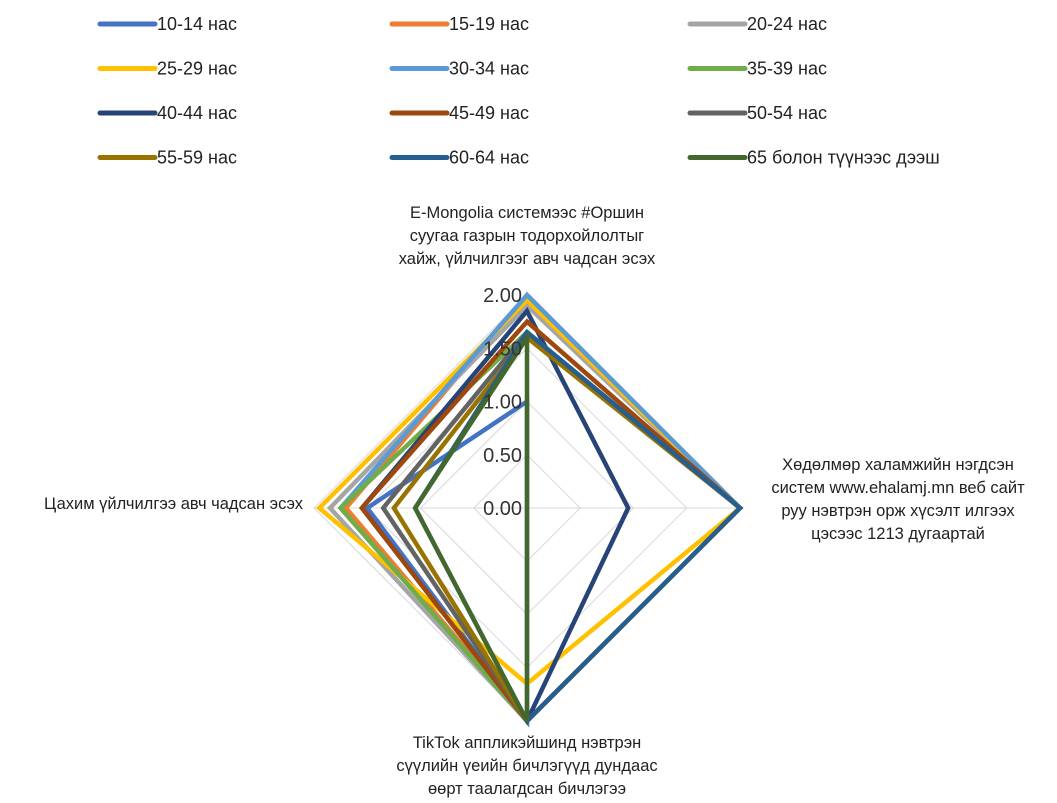 Image resolution: width=1057 pixels, height=803 pixels. What do you see at coordinates (787, 69) in the screenshot?
I see `legend-label: 35-39 нас` at bounding box center [787, 69].